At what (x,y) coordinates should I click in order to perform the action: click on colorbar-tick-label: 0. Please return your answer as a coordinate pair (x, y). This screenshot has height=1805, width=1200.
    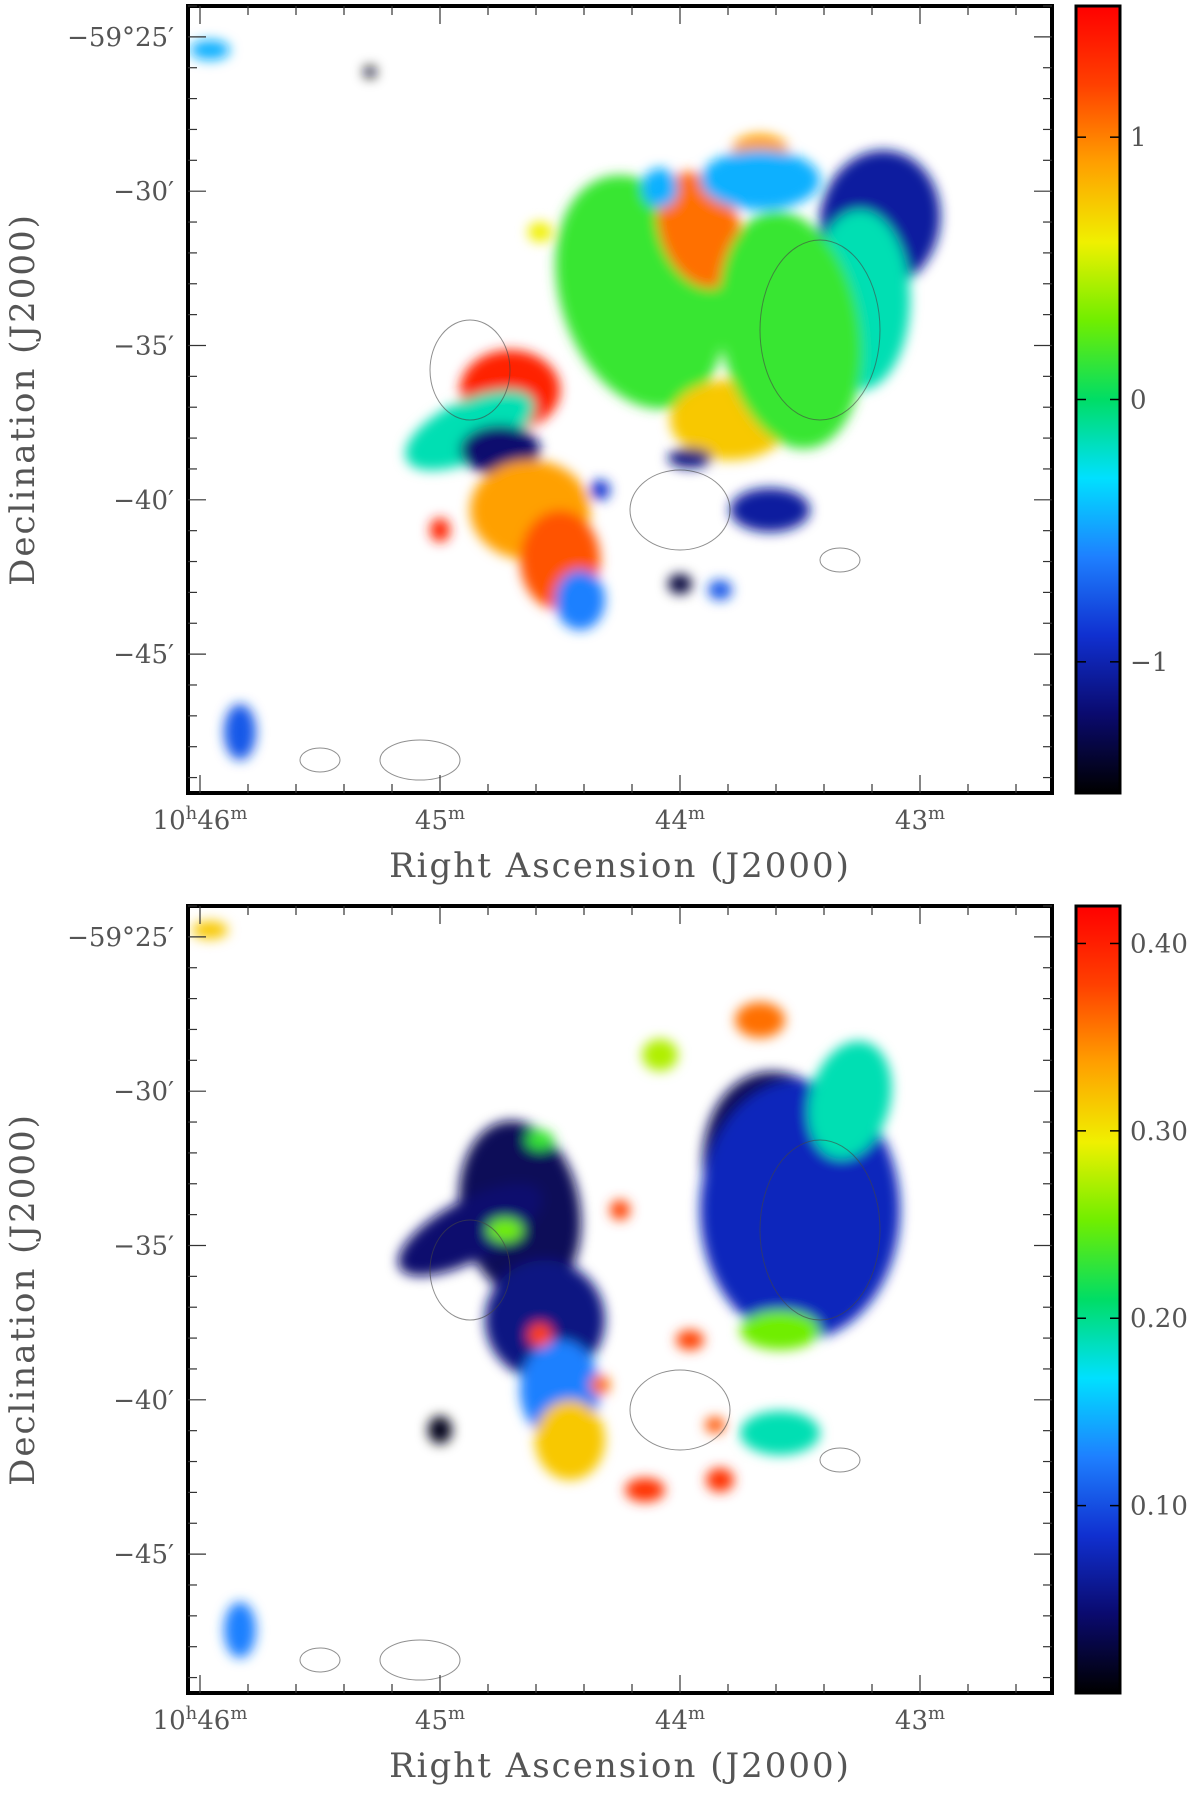
    Looking at the image, I should click on (1138, 401).